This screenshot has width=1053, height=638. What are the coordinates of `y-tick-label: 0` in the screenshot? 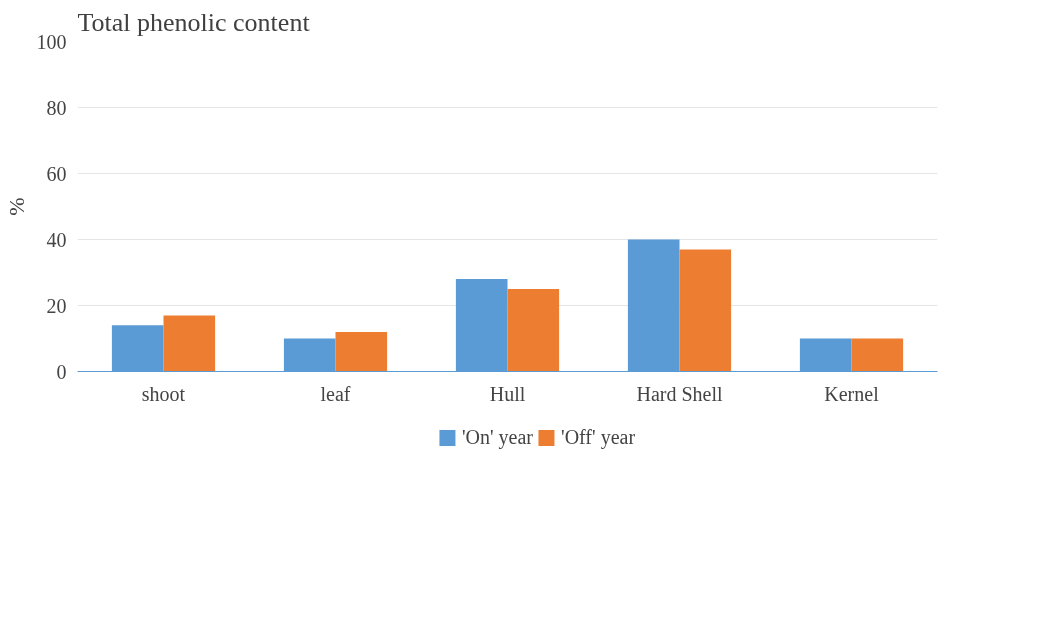 It's located at (61, 371).